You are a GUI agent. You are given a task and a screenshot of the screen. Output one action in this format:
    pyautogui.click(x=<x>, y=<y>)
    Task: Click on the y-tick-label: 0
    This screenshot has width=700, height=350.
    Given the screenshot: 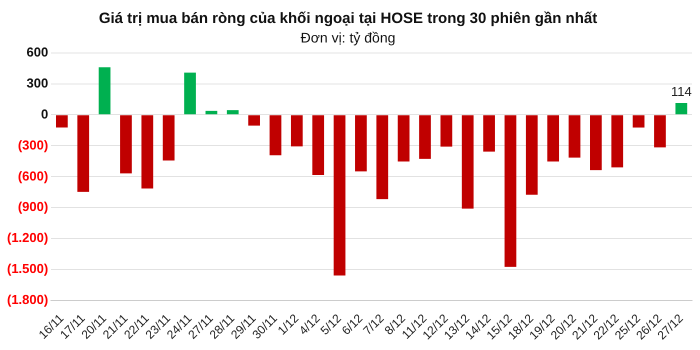 What is the action you would take?
    pyautogui.click(x=44, y=114)
    